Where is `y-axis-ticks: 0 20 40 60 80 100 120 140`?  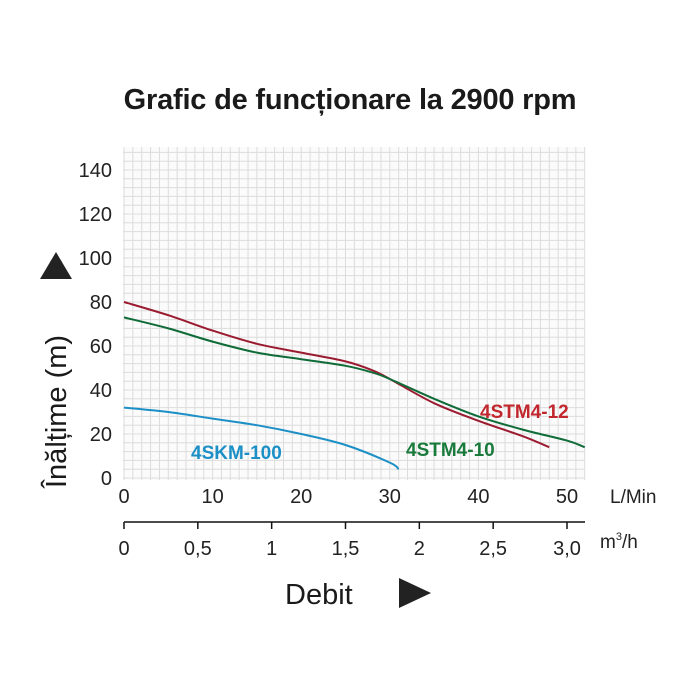 y-axis-ticks: 0 20 40 60 80 100 120 140 is located at coordinates (95, 325).